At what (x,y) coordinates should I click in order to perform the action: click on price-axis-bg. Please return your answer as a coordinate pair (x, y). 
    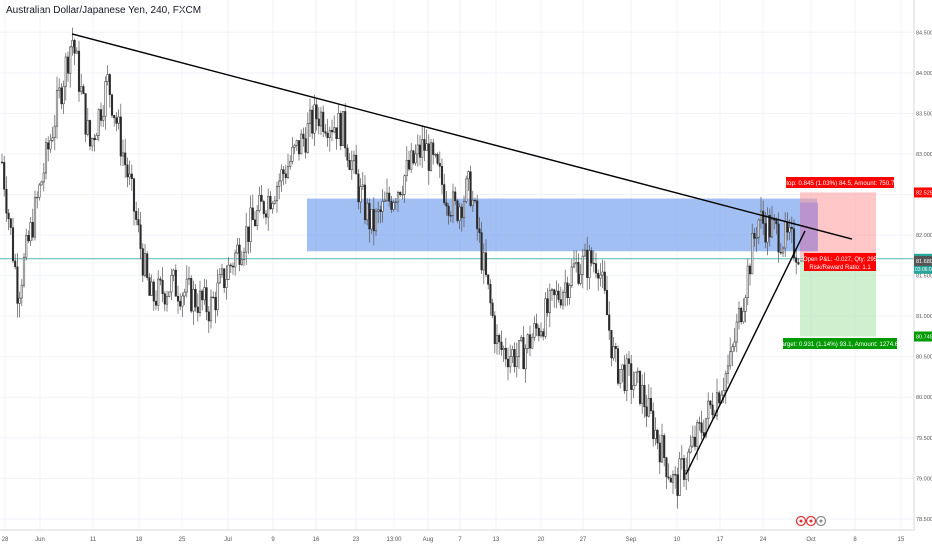
    Looking at the image, I should click on (923, 275).